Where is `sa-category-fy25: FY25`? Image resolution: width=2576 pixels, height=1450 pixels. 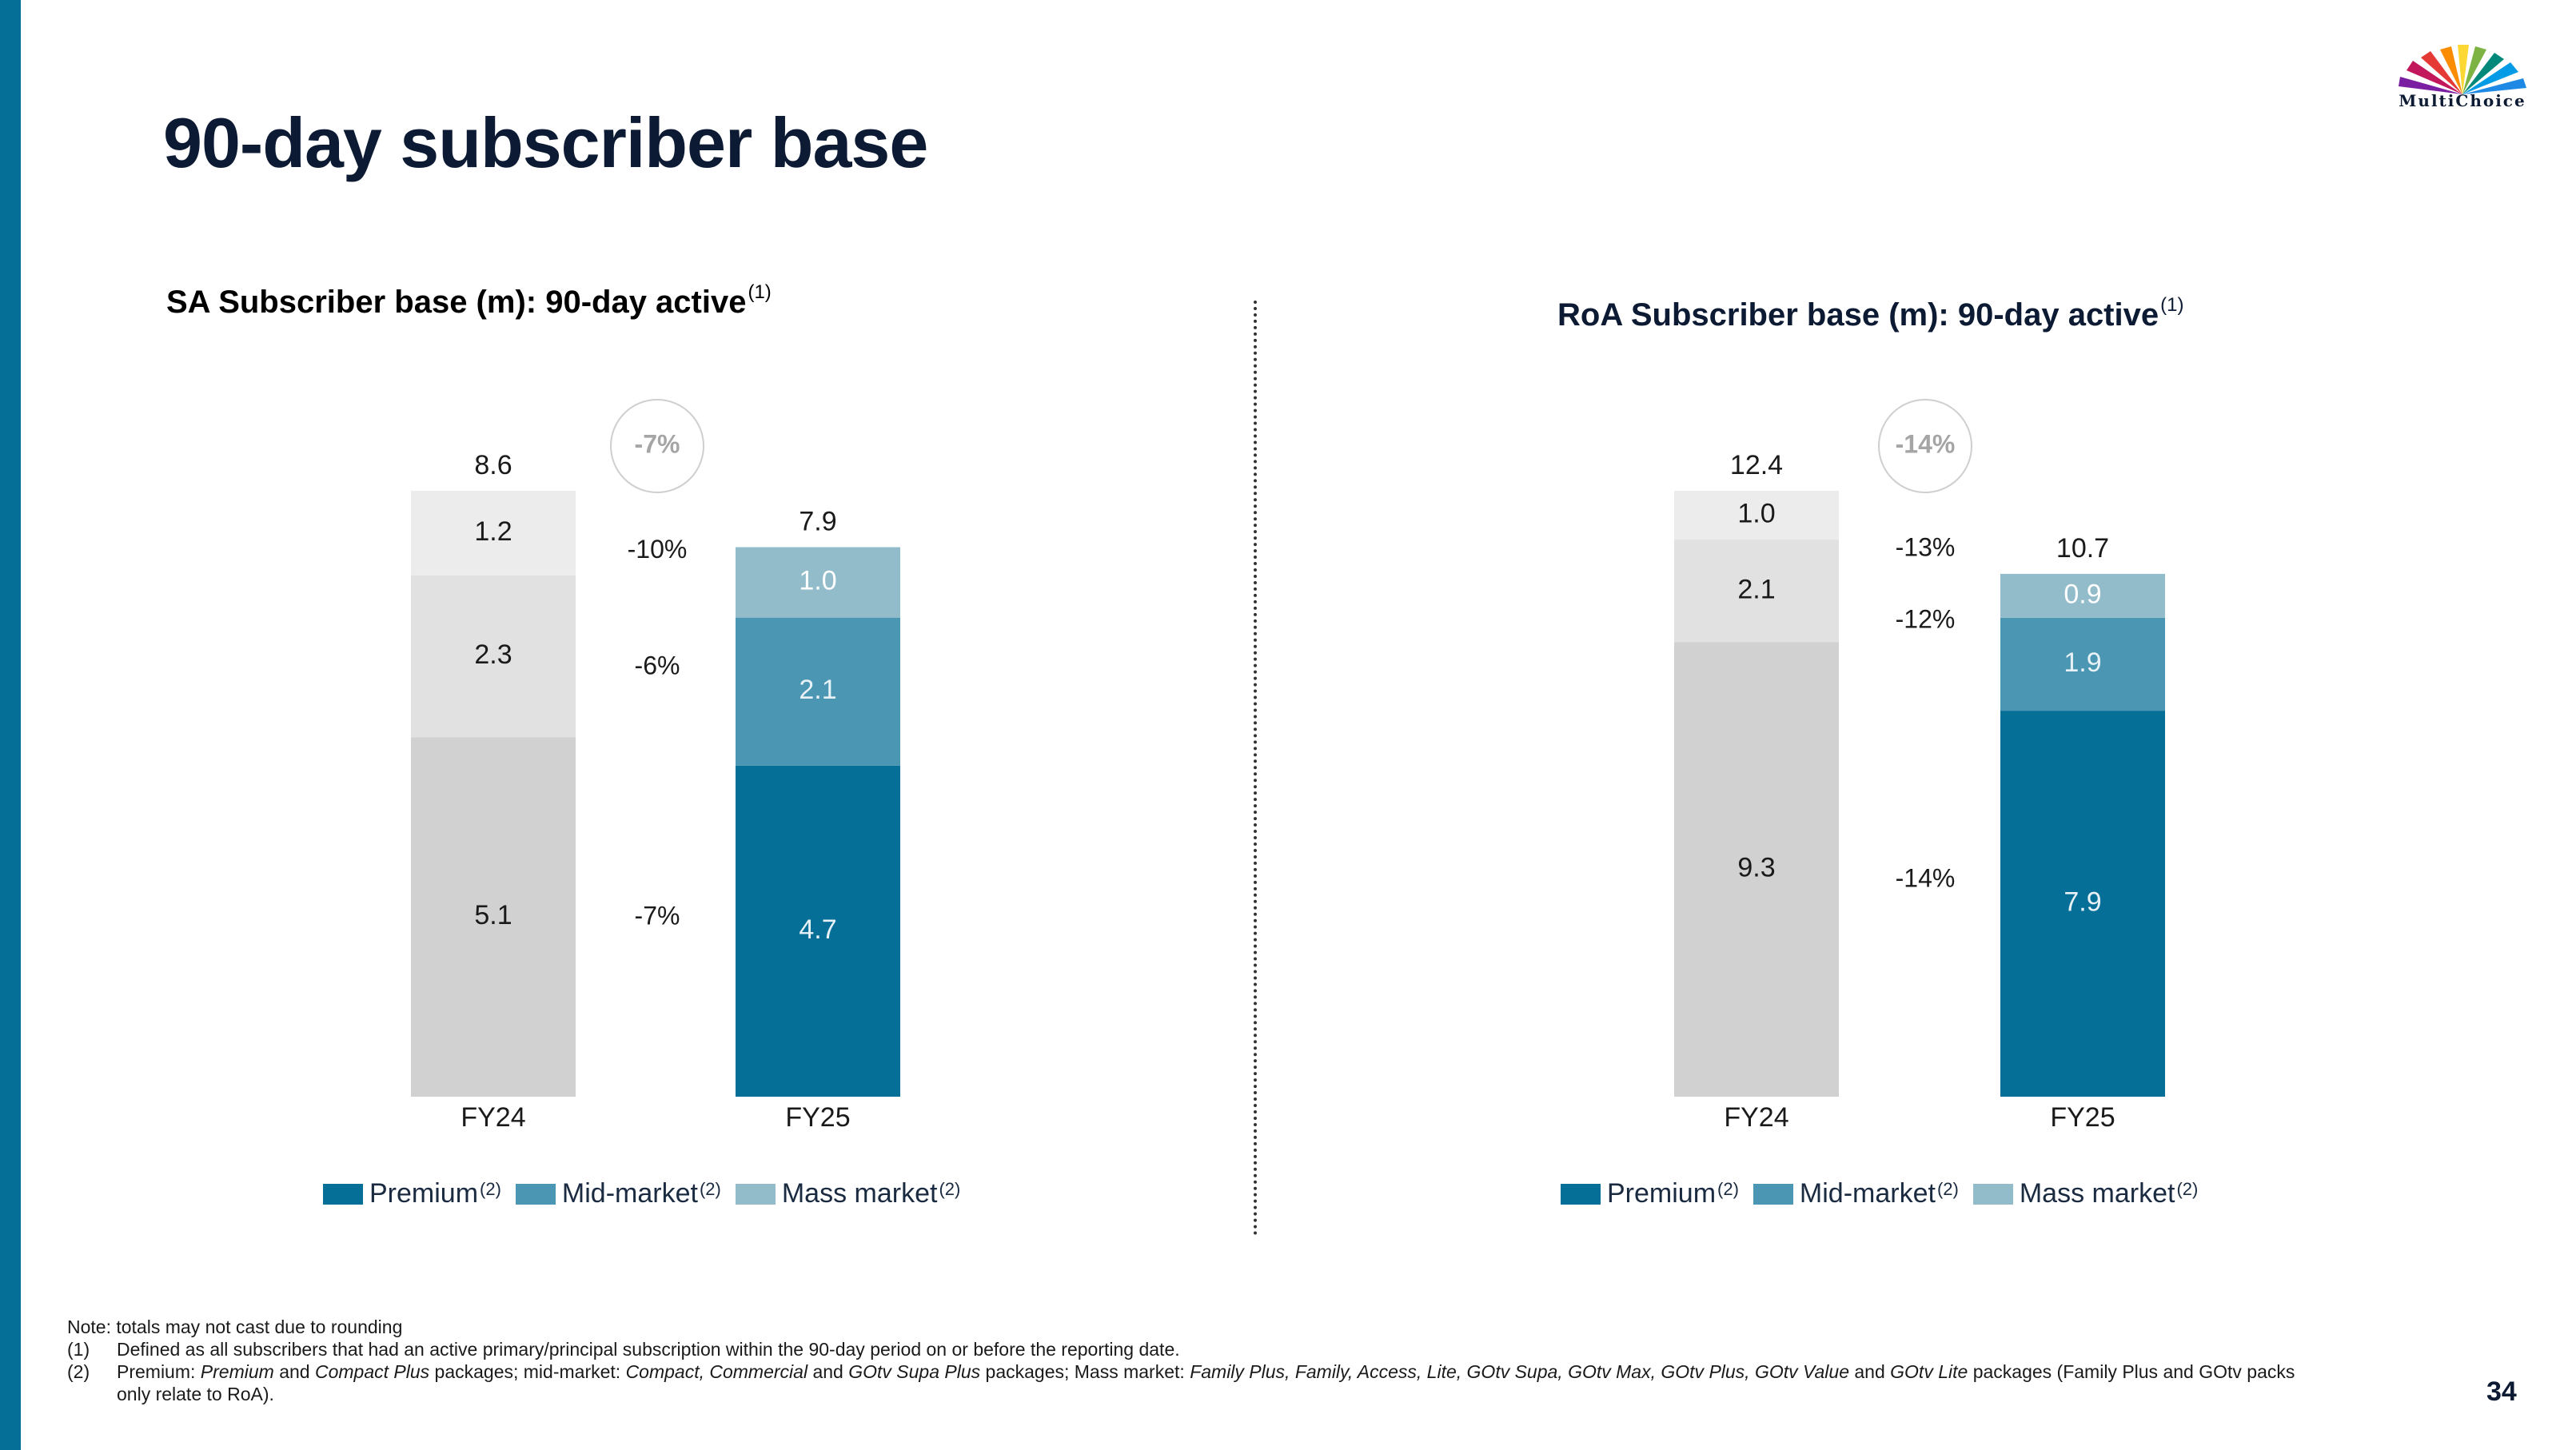 sa-category-fy25: FY25 is located at coordinates (817, 1117).